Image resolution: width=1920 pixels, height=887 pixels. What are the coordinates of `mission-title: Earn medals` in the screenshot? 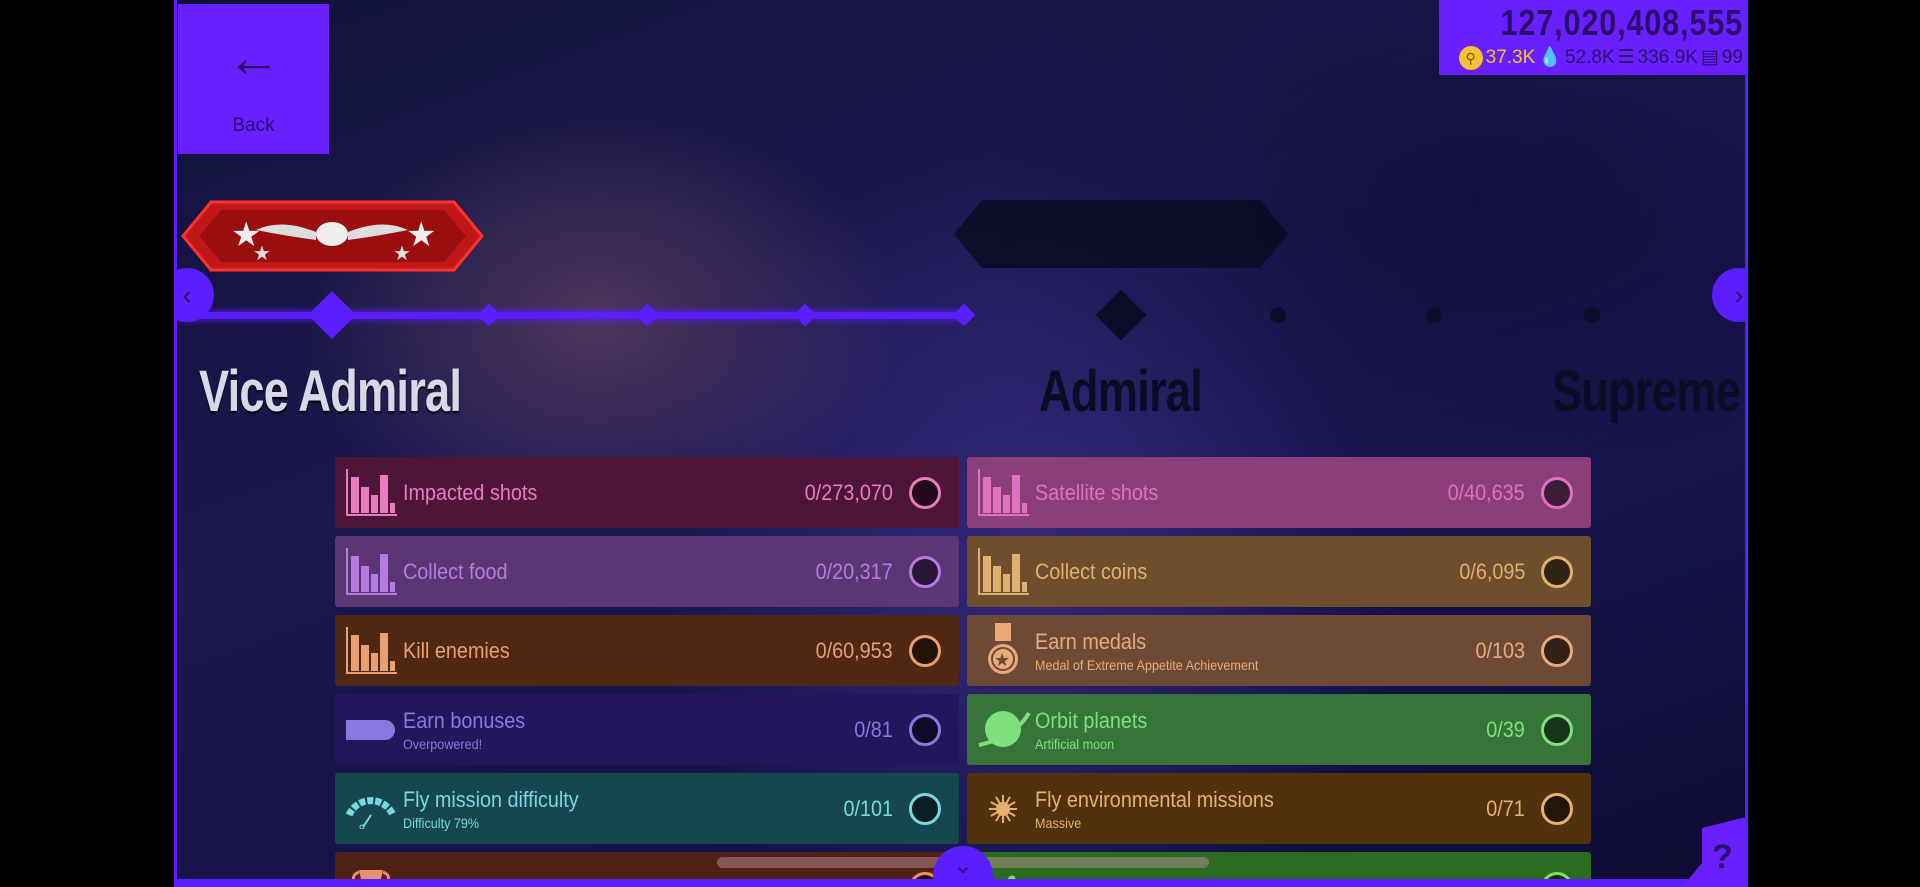 It's located at (1091, 641).